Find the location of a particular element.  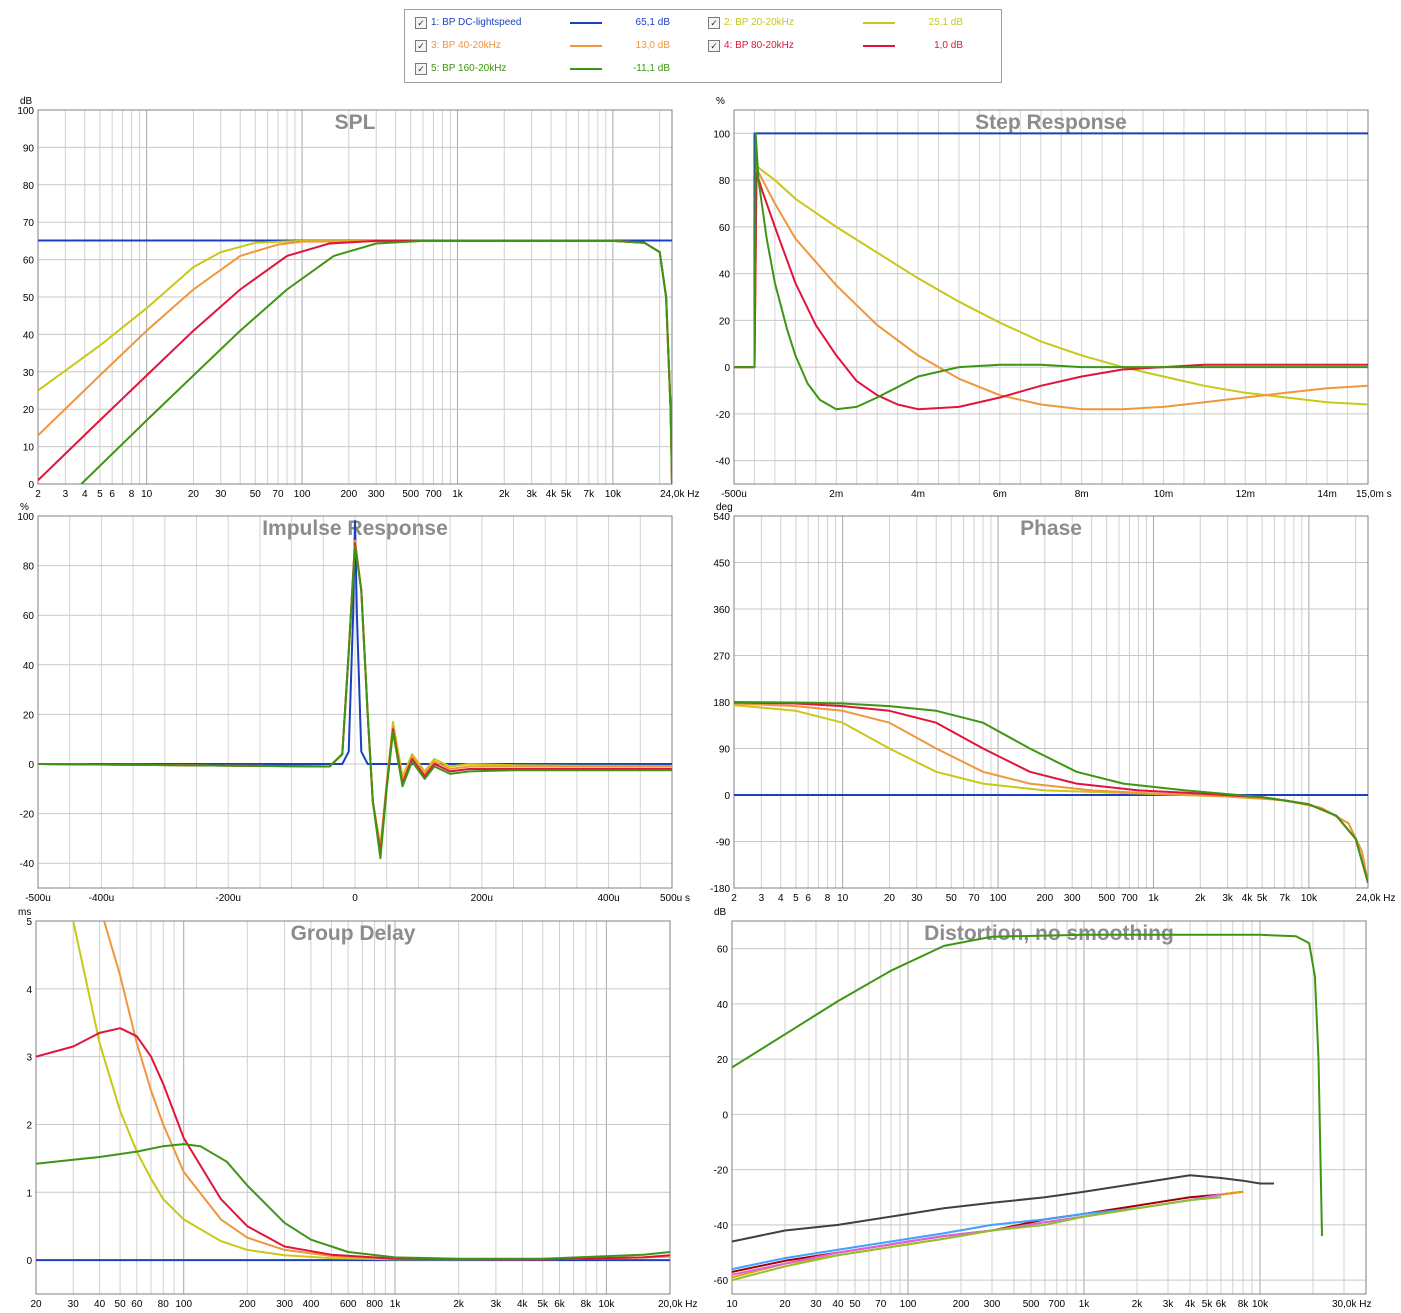

y-tick-label: -60 is located at coordinates (721, 1281).